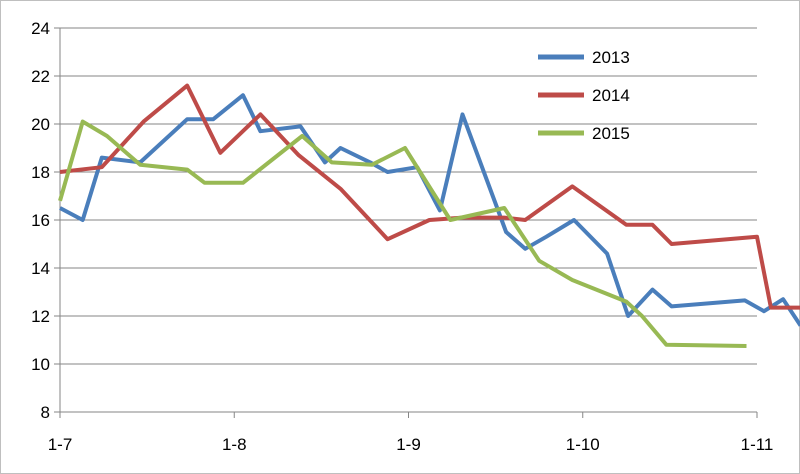 The height and width of the screenshot is (474, 800). I want to click on x-tick-label: 1-7, so click(60, 444).